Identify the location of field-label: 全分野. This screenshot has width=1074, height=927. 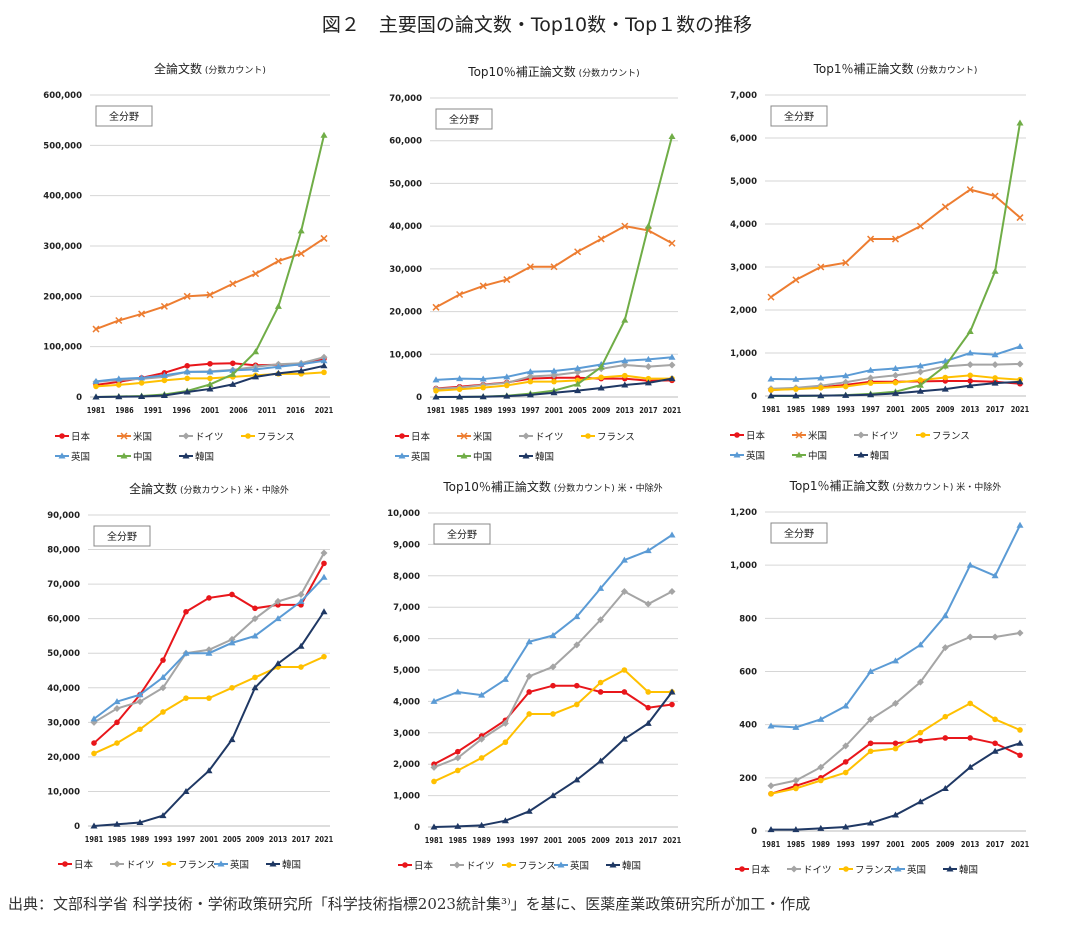
(799, 116).